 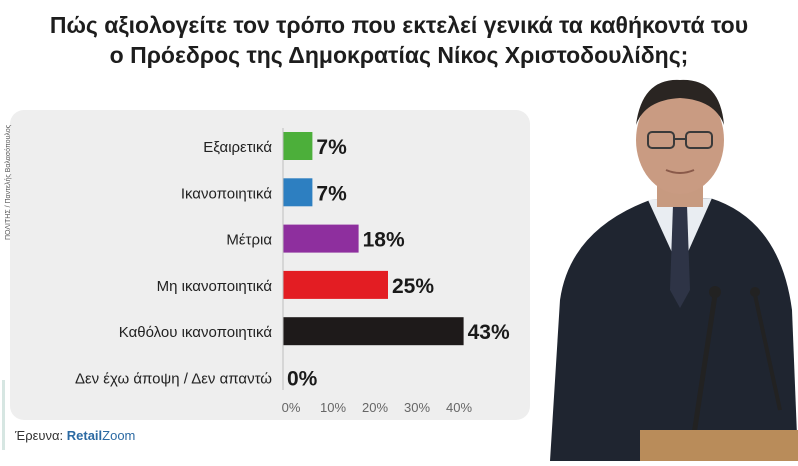 I want to click on source-brand-part2: Zoom, so click(x=119, y=435).